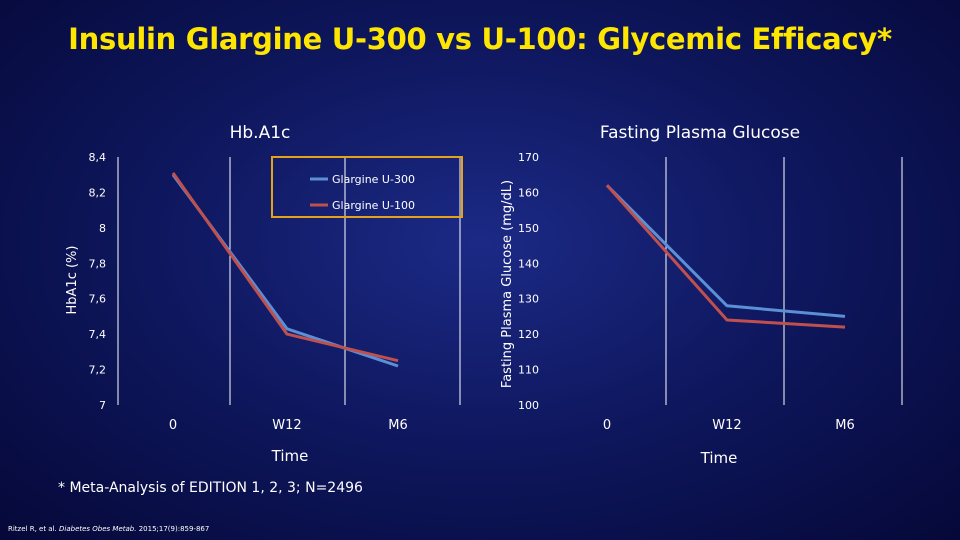  Describe the element at coordinates (528, 334) in the screenshot. I see `fpg-ytick-label: 120` at that location.